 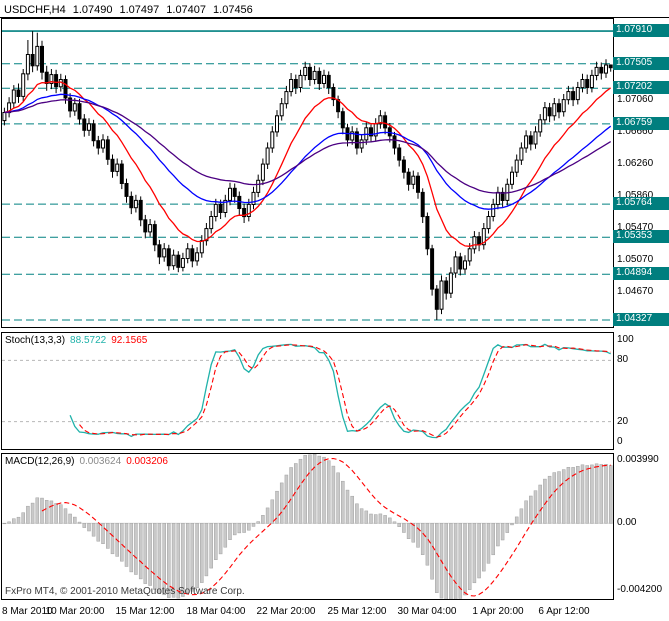 What do you see at coordinates (623, 421) in the screenshot?
I see `stoch-axis-tick: 20` at bounding box center [623, 421].